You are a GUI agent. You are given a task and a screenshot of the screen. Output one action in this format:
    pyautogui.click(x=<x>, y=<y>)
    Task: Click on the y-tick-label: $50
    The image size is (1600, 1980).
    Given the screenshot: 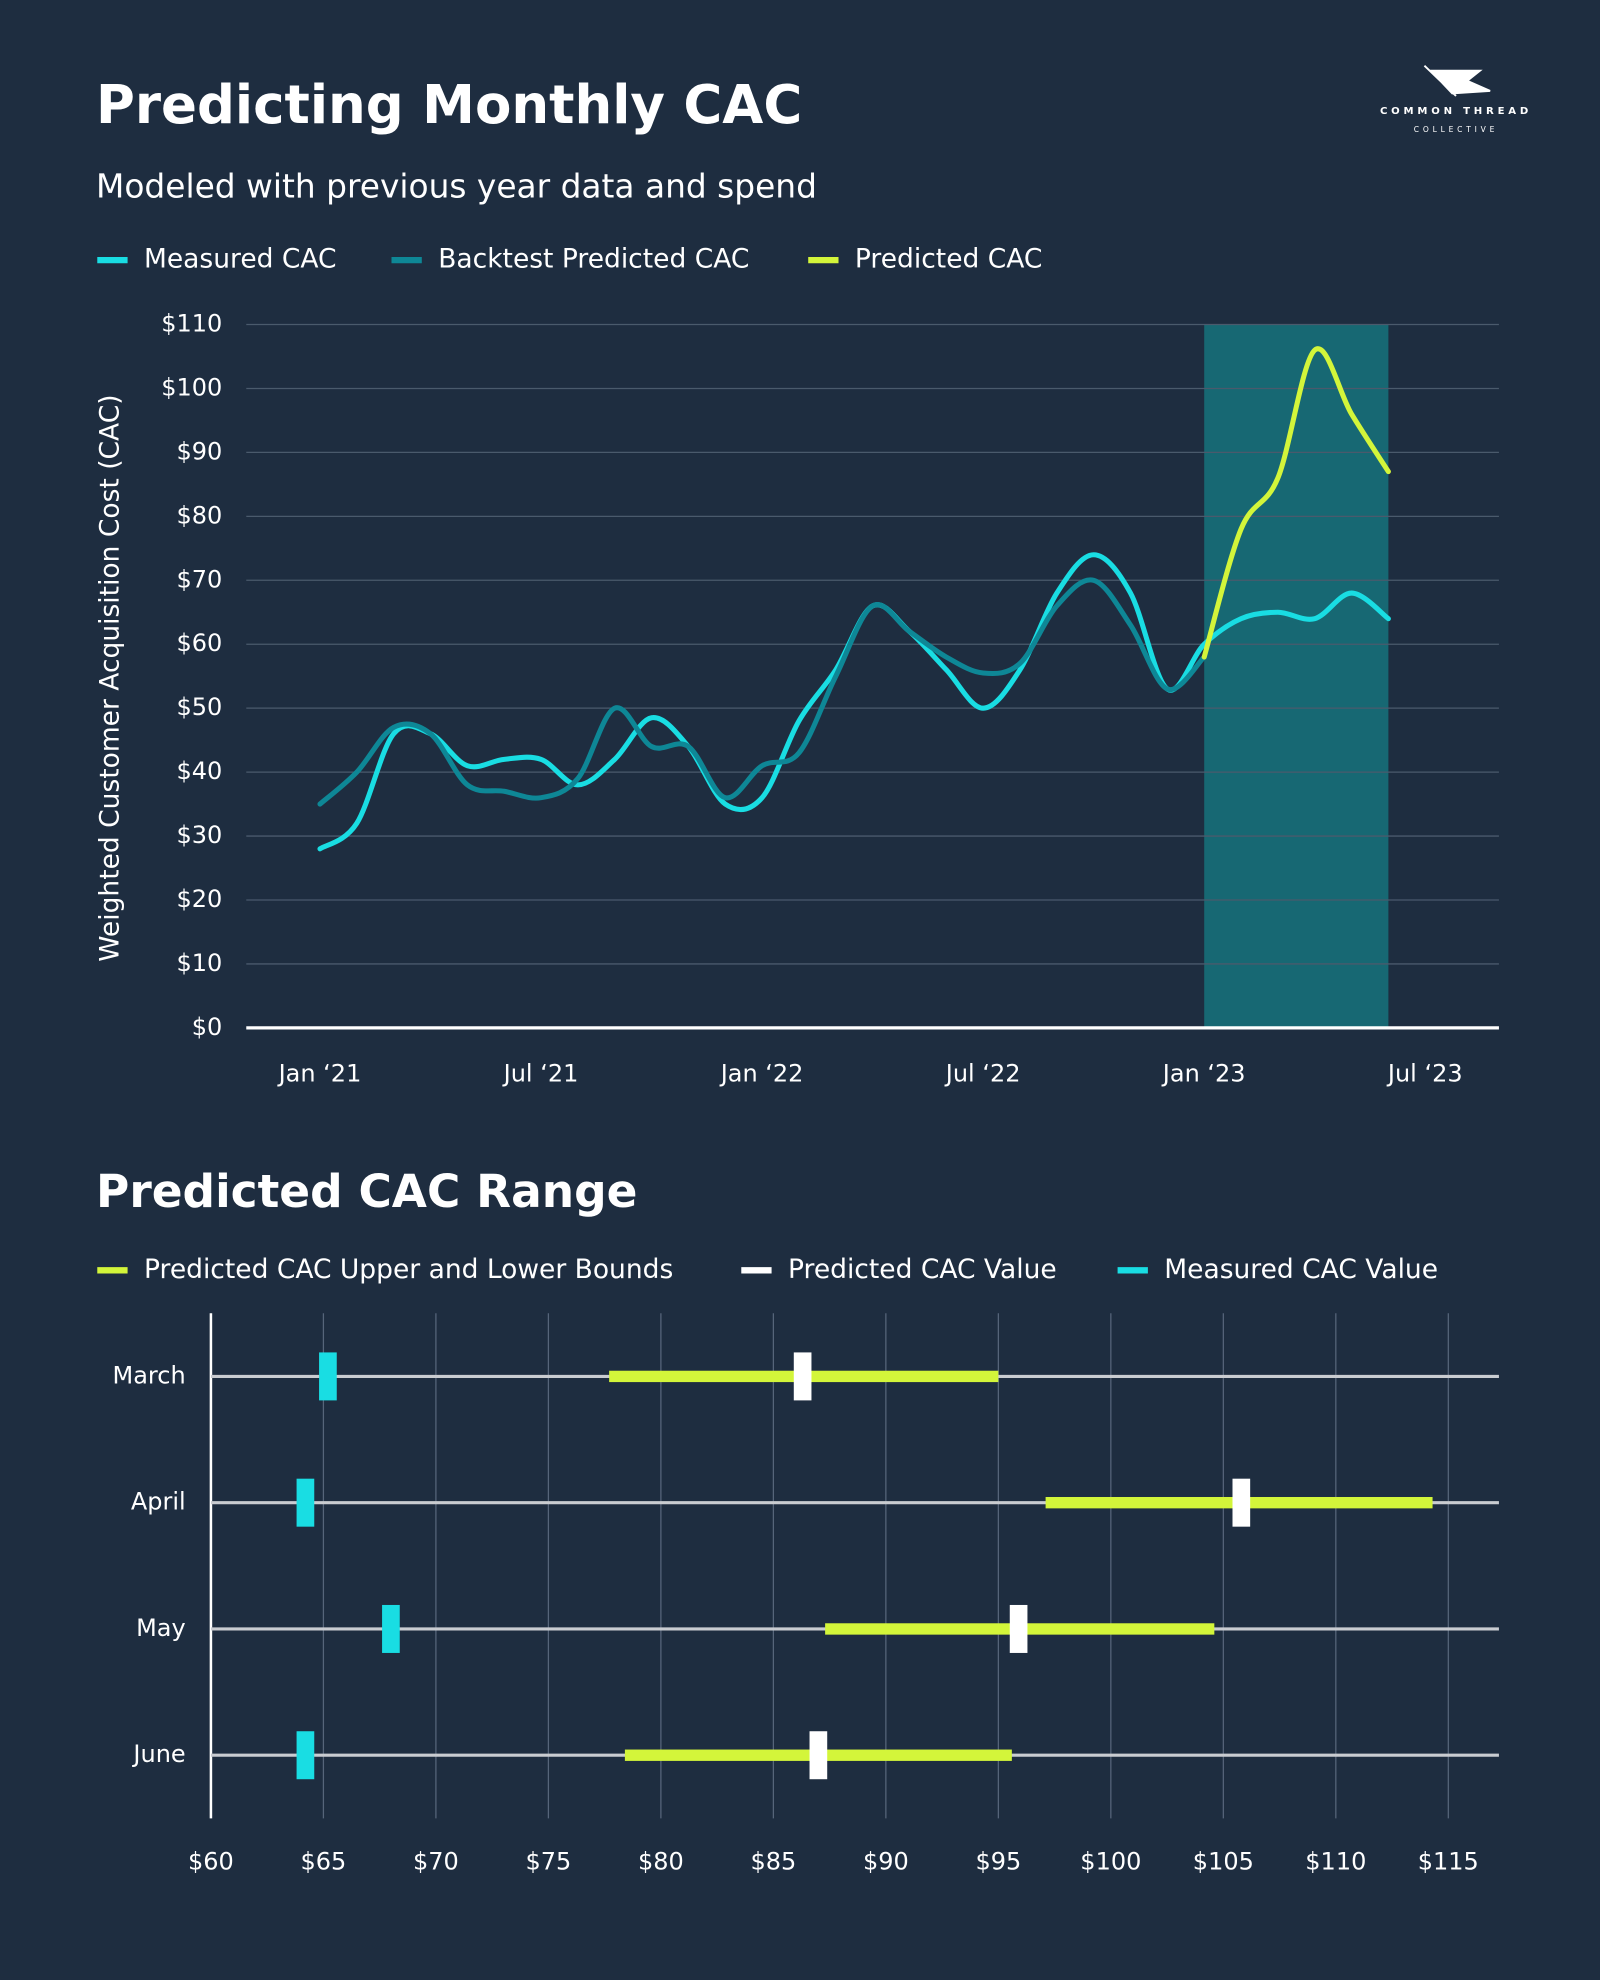 What is the action you would take?
    pyautogui.click(x=200, y=707)
    